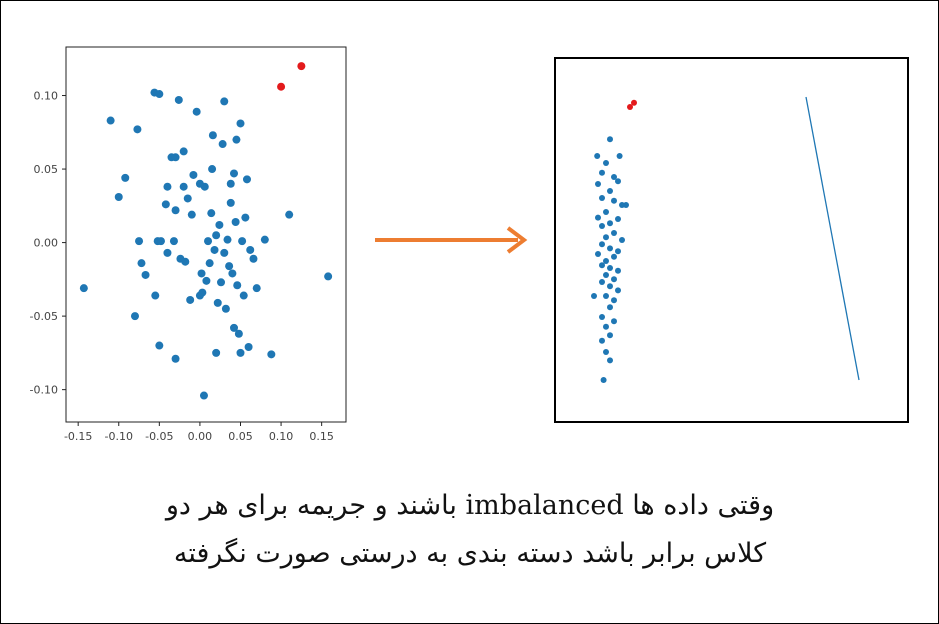 The width and height of the screenshot is (939, 624). I want to click on x-tick-label: -0.05, so click(159, 436).